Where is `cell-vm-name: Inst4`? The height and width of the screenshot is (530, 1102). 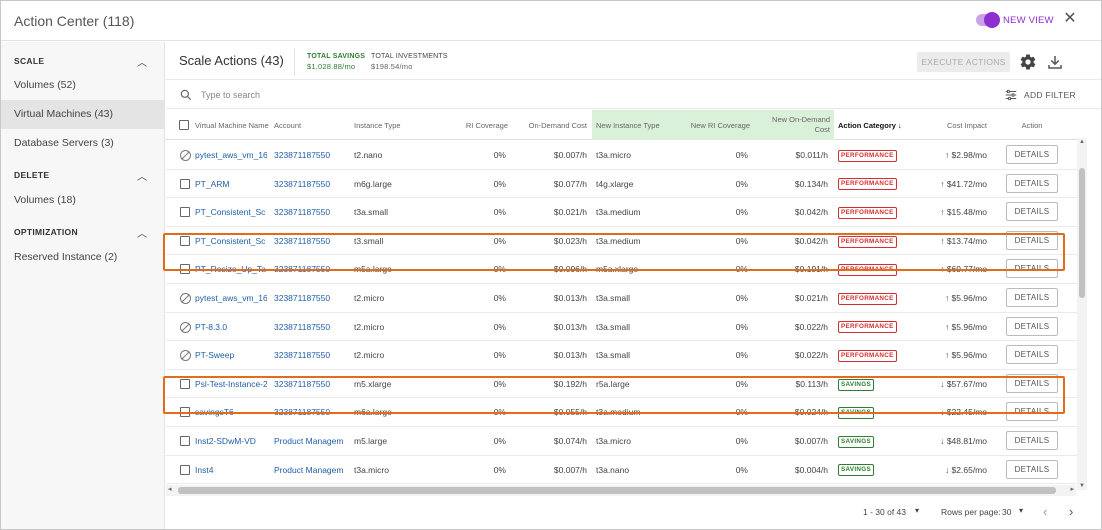
cell-vm-name: Inst4 is located at coordinates (204, 469).